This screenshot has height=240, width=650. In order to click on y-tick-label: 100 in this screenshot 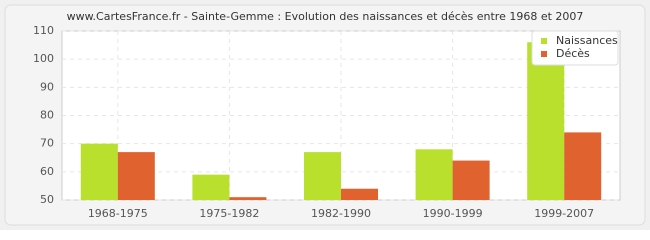, I will do `click(43, 58)`.